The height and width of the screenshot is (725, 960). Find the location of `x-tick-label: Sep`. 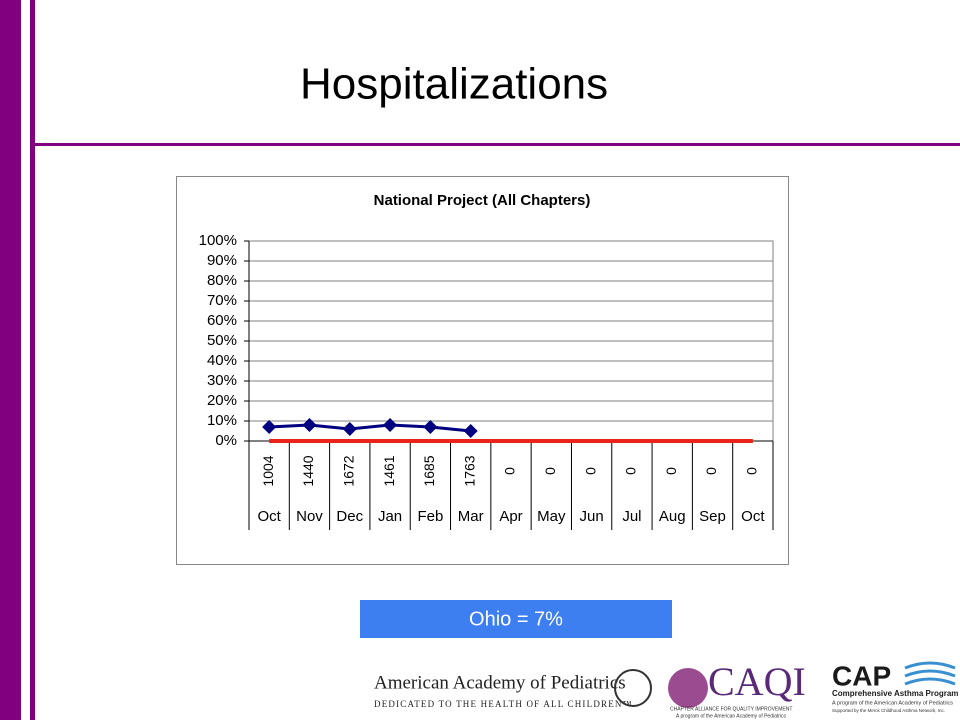

x-tick-label: Sep is located at coordinates (712, 516).